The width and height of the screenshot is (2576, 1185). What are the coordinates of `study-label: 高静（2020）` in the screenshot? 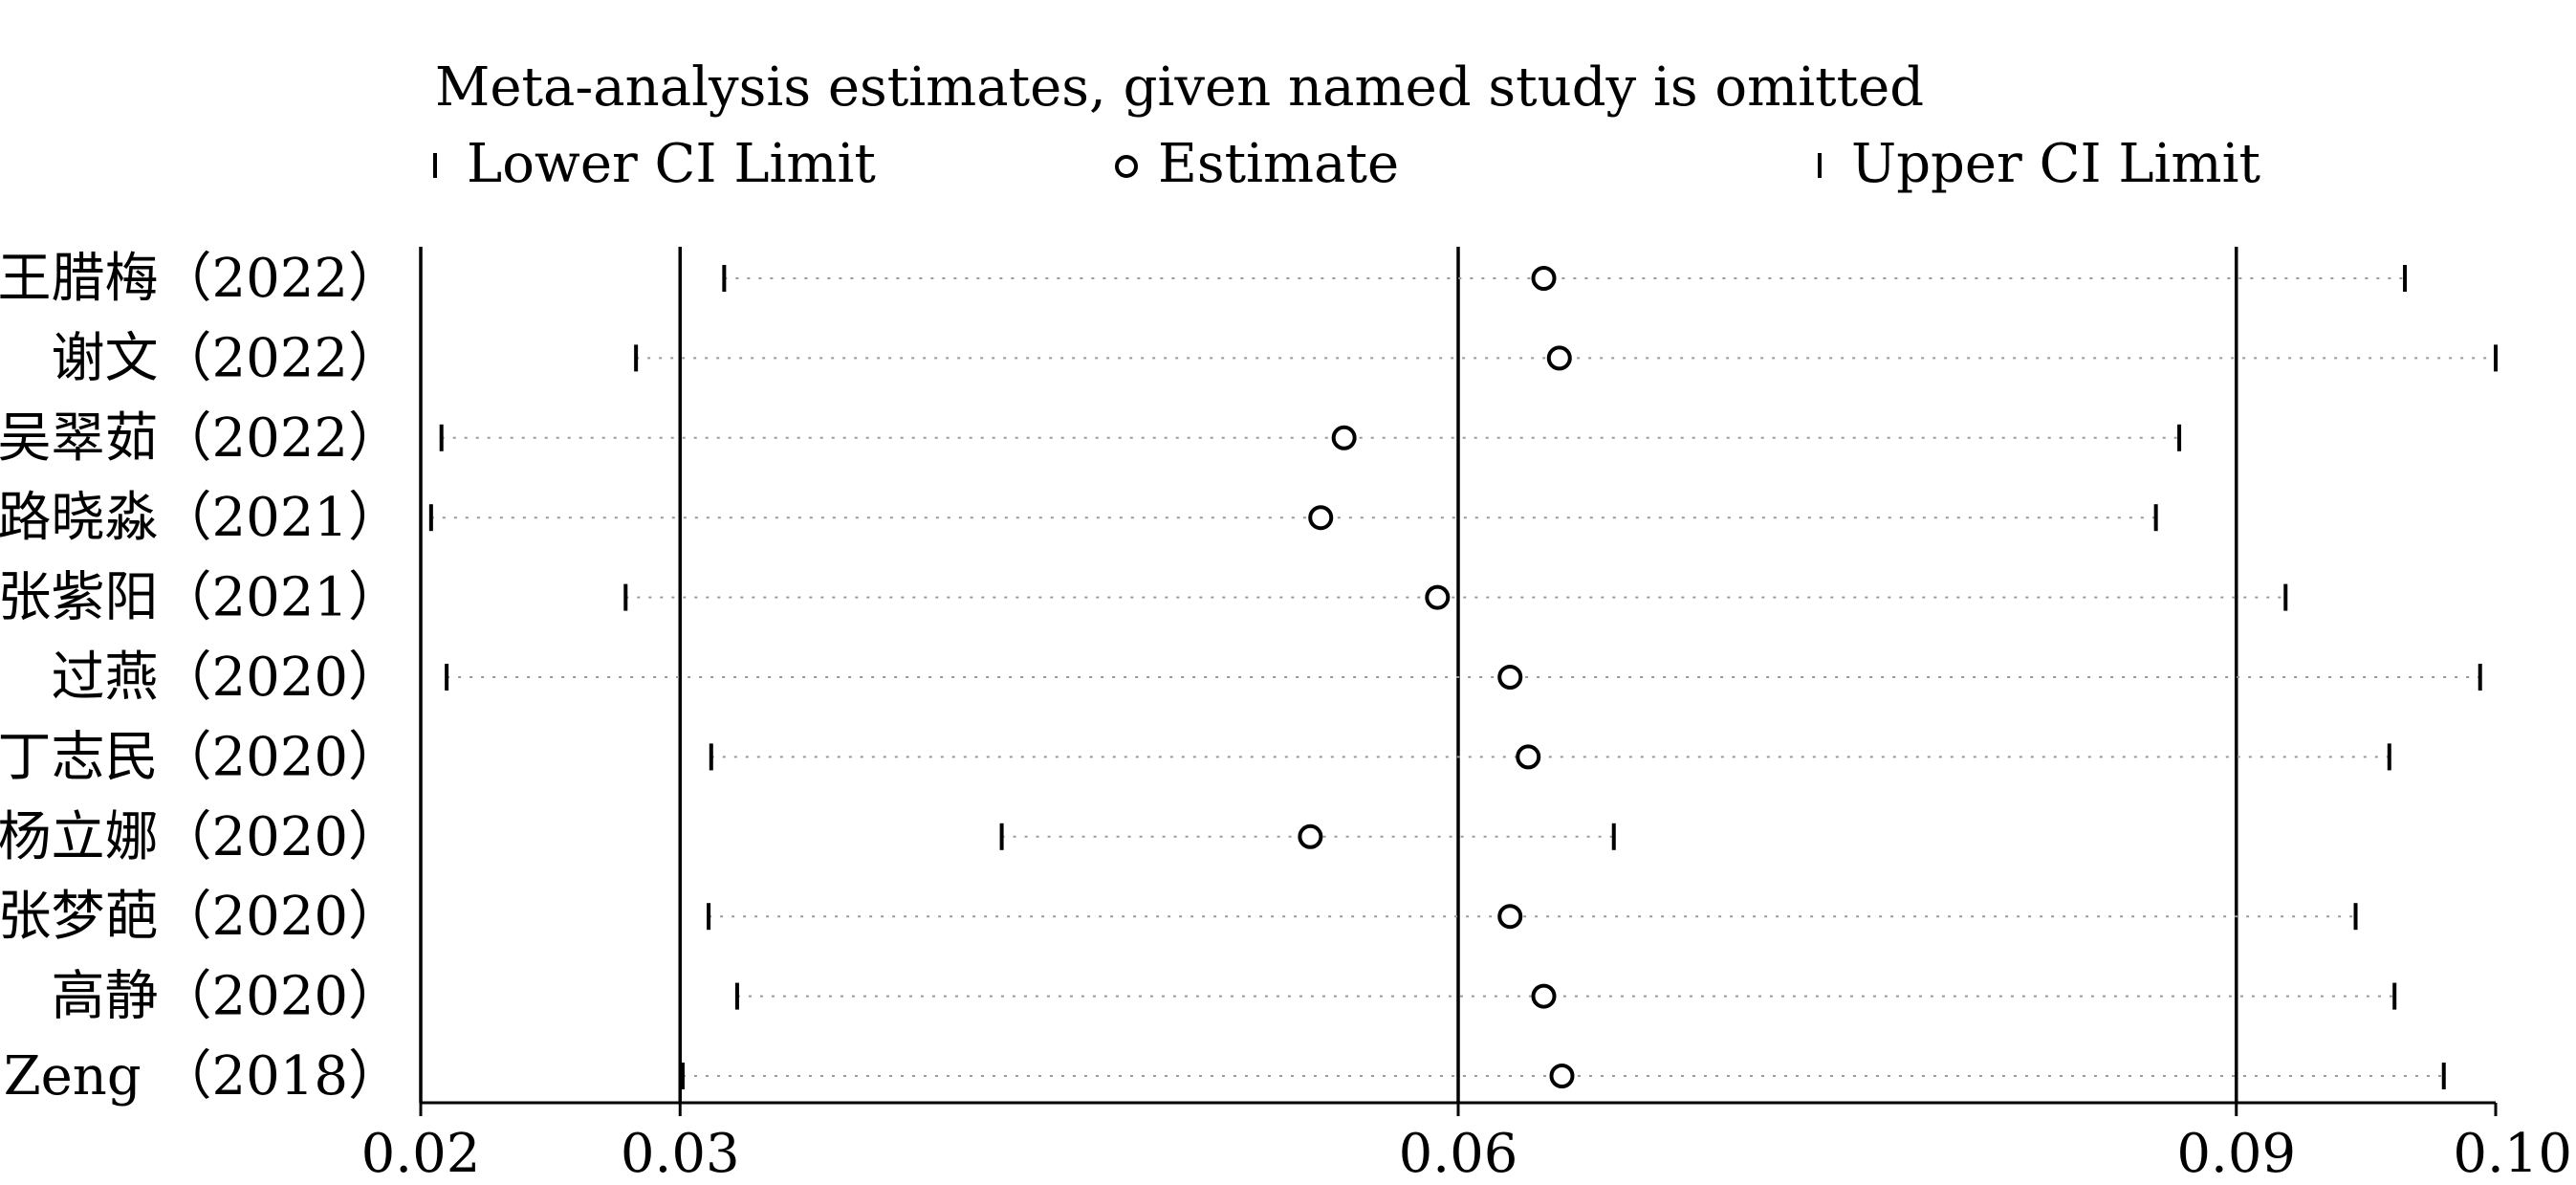 It's located at (226, 997).